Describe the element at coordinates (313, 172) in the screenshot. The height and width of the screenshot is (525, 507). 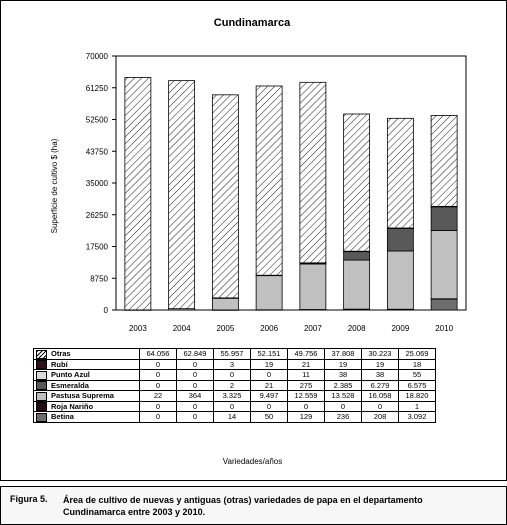
I see `bar-segment-otras-2007` at that location.